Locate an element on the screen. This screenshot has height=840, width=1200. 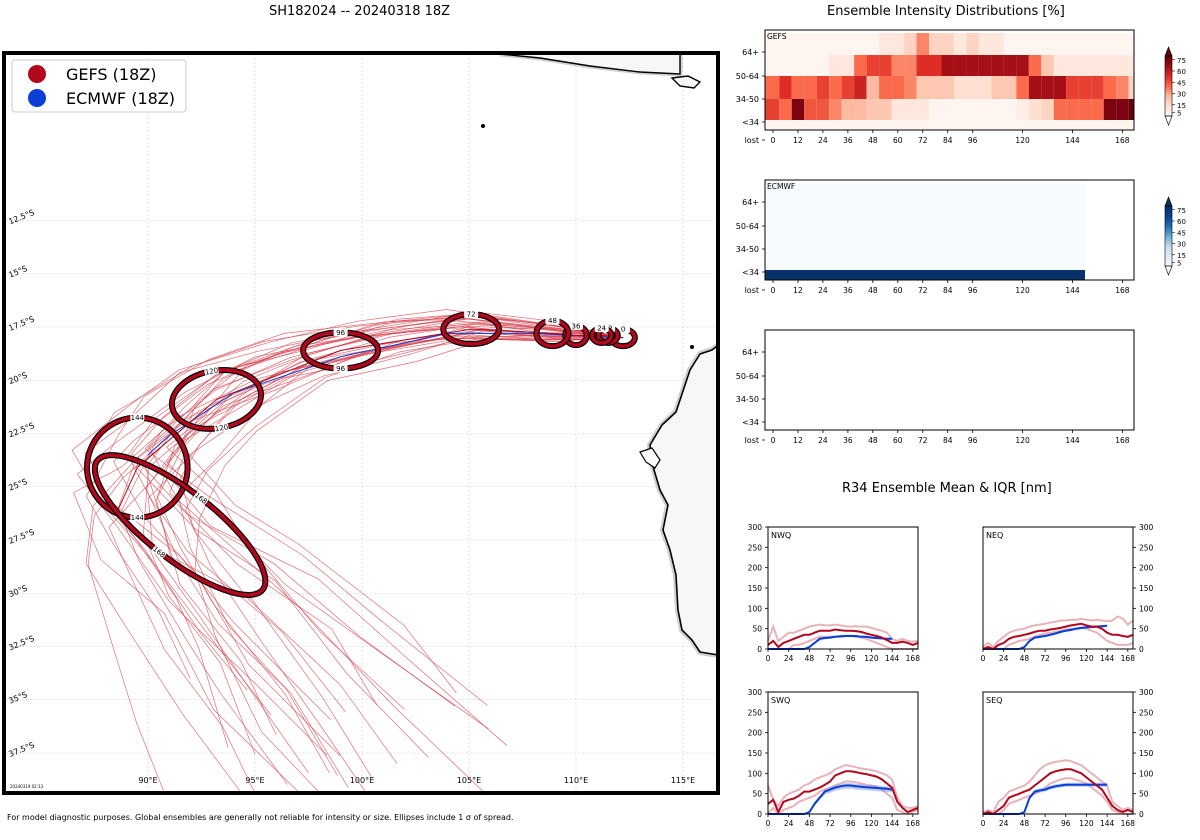
r34-x-tick-label: 168 is located at coordinates (913, 823).